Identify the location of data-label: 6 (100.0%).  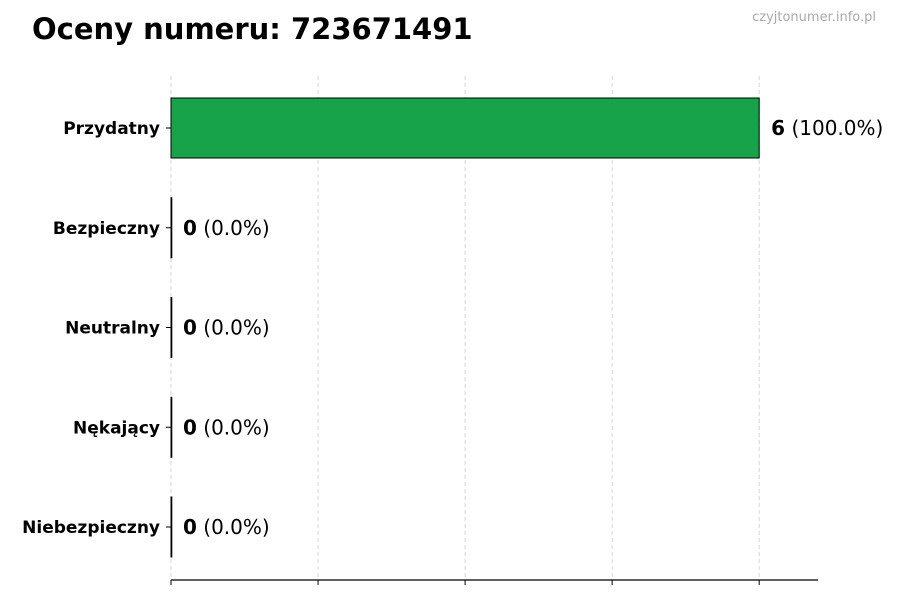
(827, 128).